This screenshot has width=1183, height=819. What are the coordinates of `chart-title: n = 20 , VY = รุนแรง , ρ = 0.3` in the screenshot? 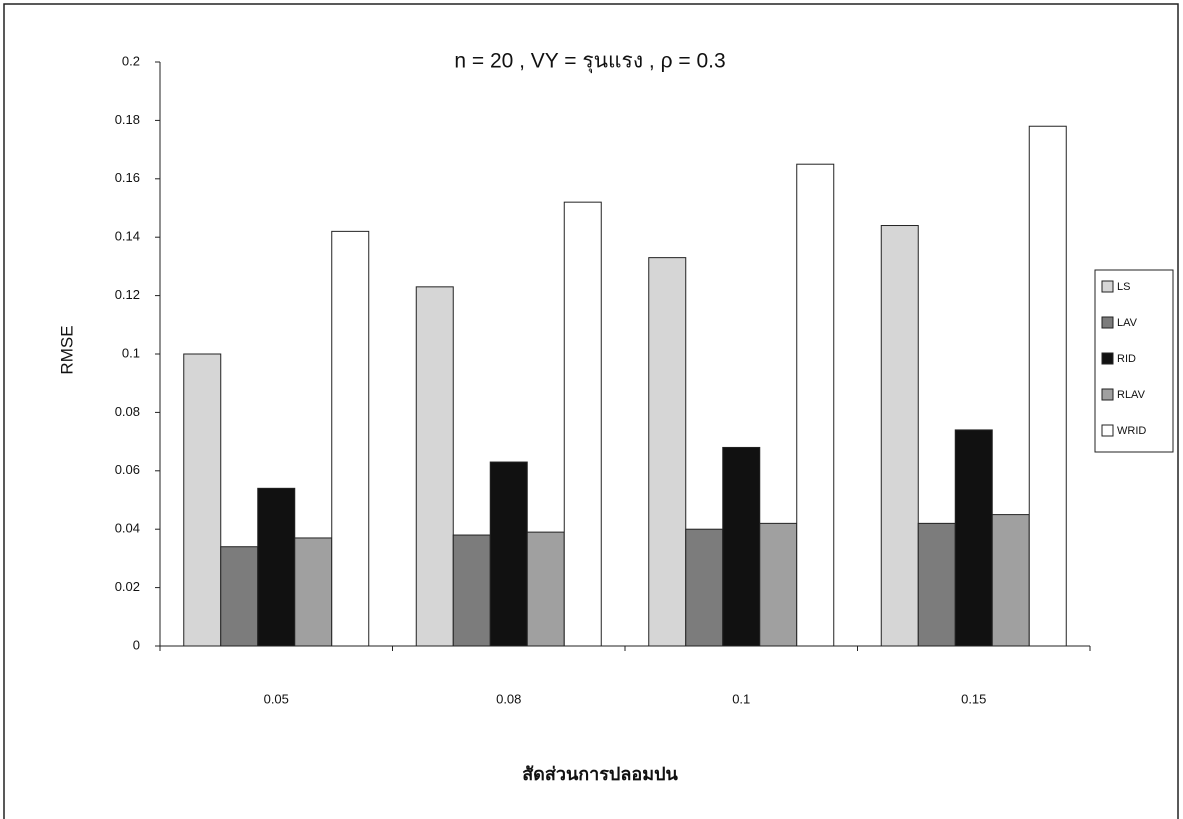 It's located at (589, 62).